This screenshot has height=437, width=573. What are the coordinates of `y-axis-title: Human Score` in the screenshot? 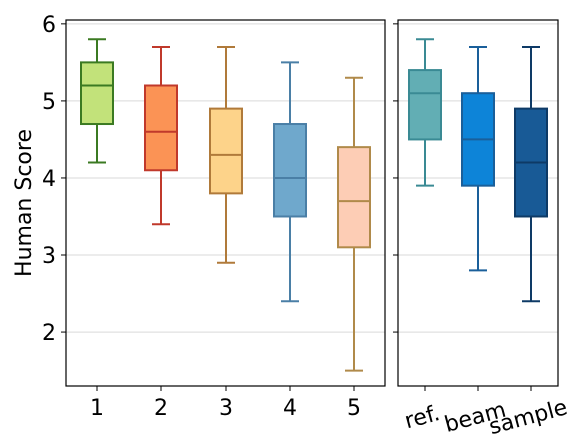 It's located at (24, 203).